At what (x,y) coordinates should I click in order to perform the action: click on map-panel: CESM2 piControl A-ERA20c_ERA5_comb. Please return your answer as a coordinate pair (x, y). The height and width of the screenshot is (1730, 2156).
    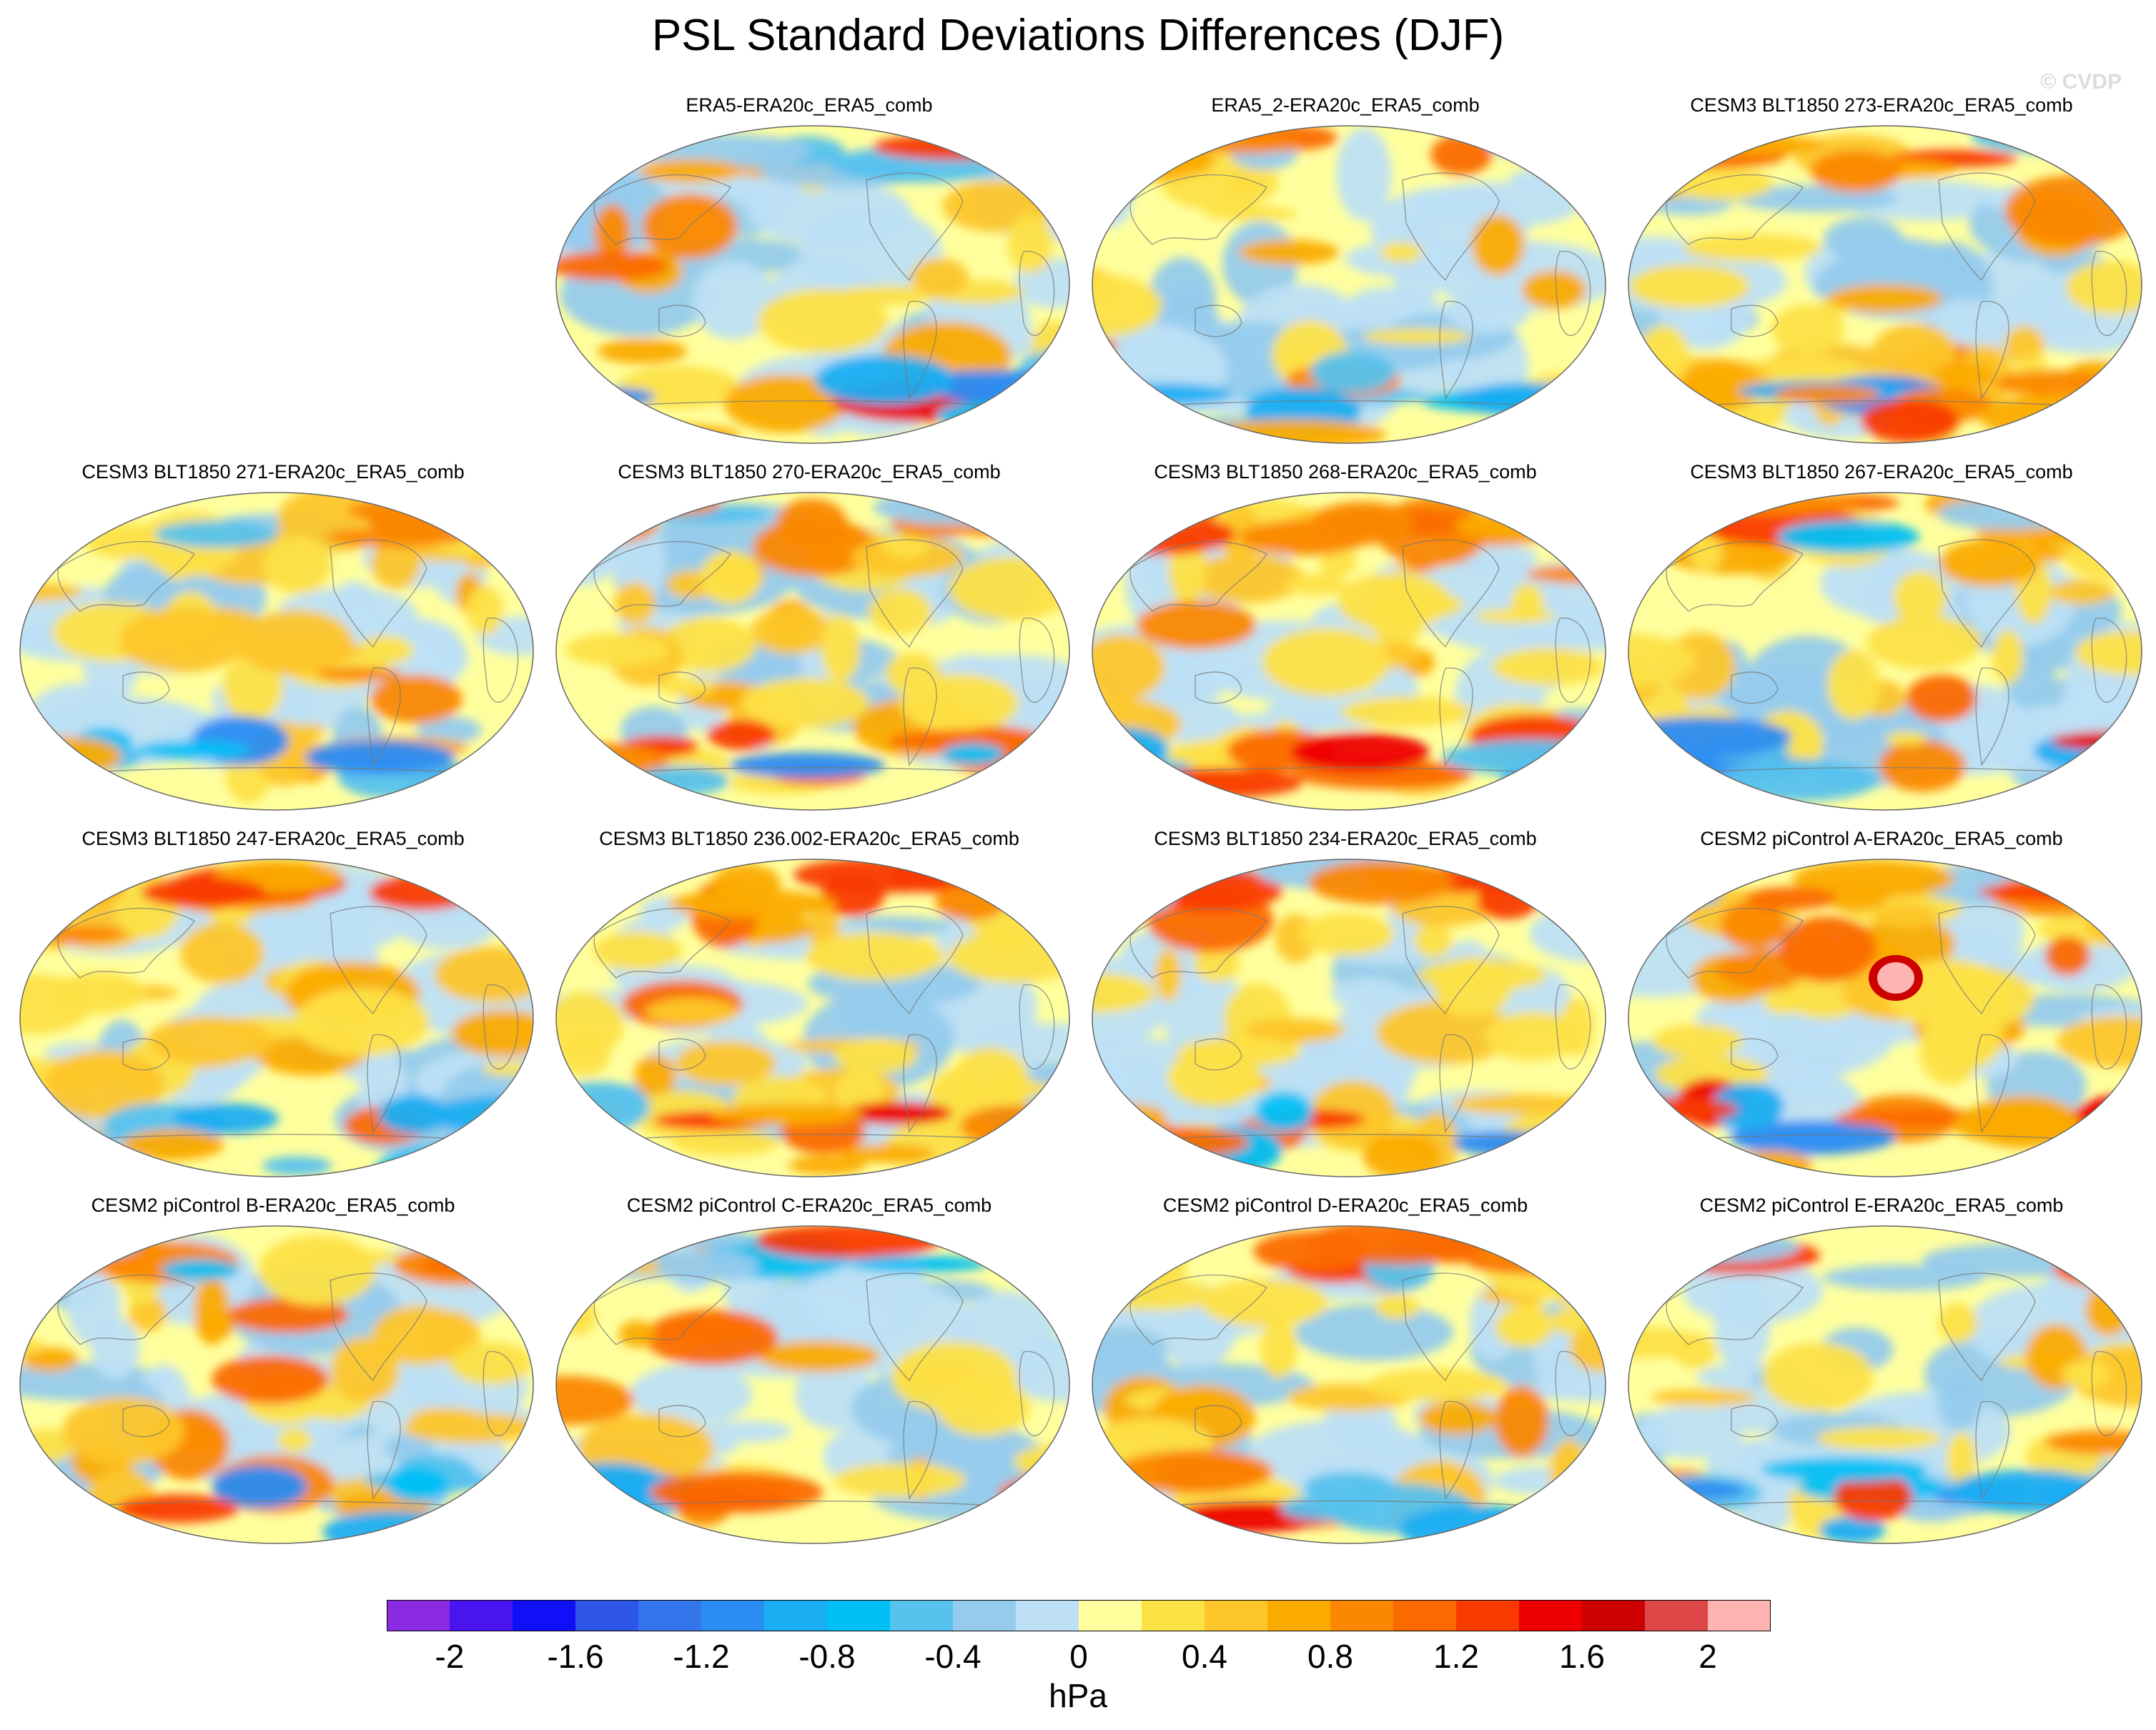
    Looking at the image, I should click on (1881, 1006).